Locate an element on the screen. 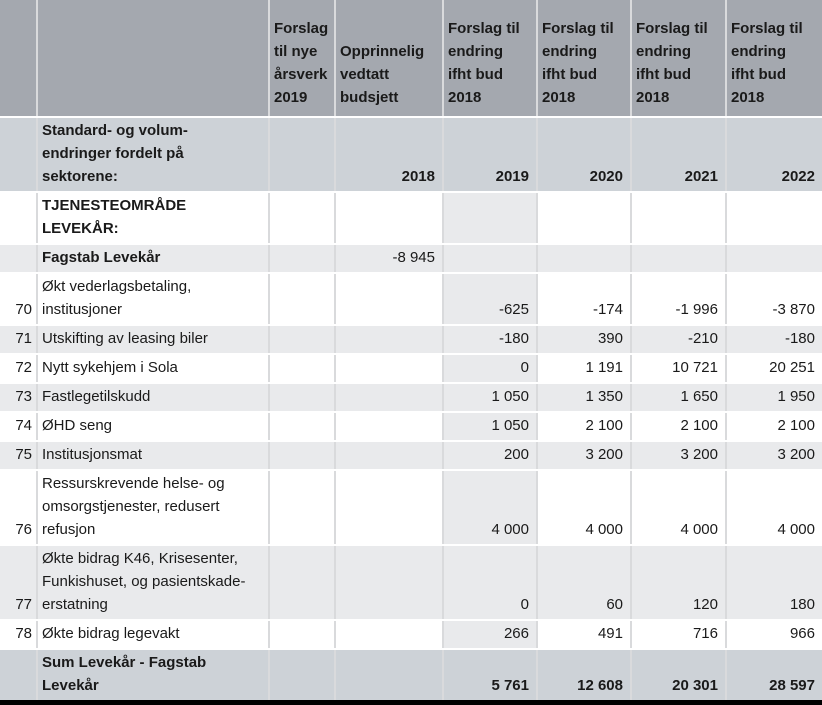 Image resolution: width=822 pixels, height=705 pixels. header-rownum-cell is located at coordinates (19, 59).